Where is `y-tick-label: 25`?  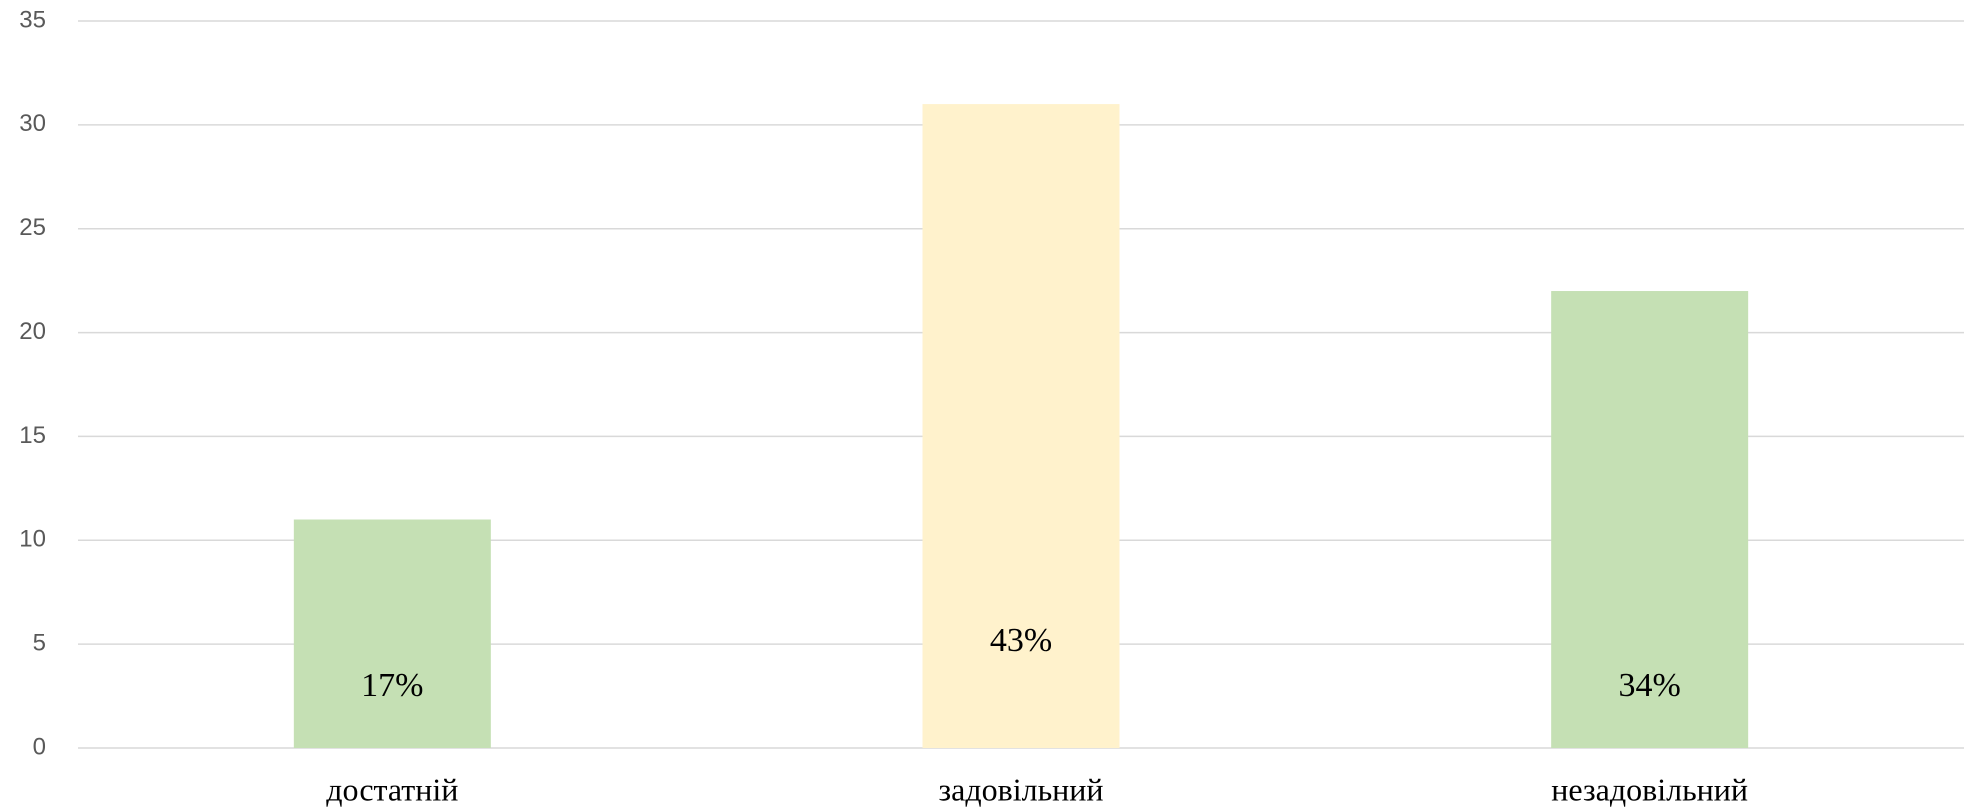
y-tick-label: 25 is located at coordinates (32, 227).